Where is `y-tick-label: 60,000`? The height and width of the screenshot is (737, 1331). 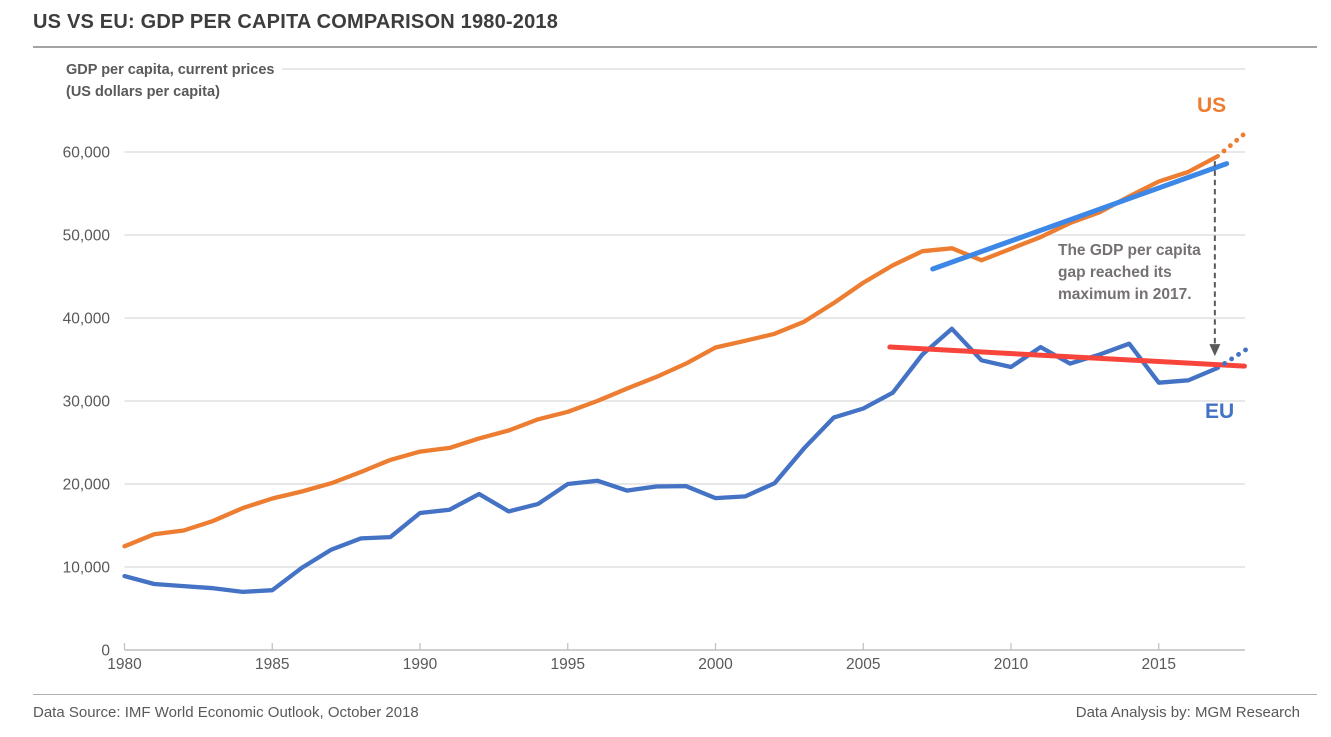 y-tick-label: 60,000 is located at coordinates (87, 153).